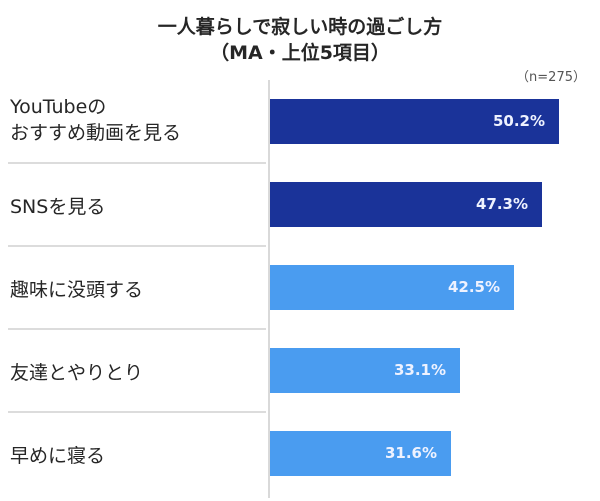 The image size is (600, 501). What do you see at coordinates (77, 290) in the screenshot?
I see `category-label: 趣味に没頭する` at bounding box center [77, 290].